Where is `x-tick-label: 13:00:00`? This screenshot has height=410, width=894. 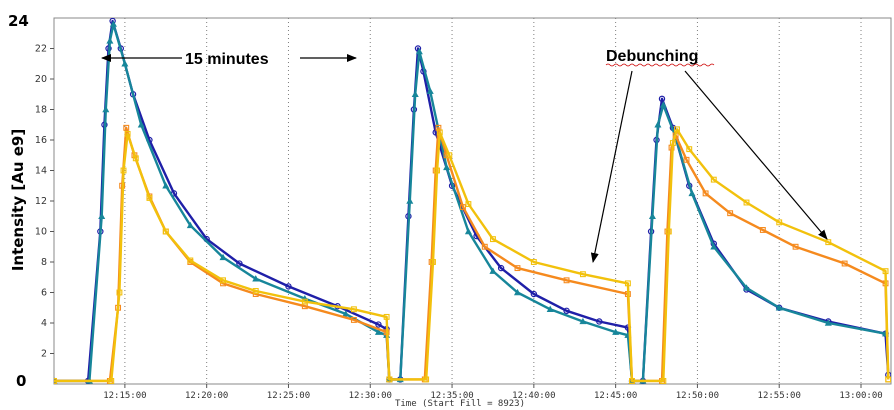
x-tick-label: 13:00:00 is located at coordinates (860, 396).